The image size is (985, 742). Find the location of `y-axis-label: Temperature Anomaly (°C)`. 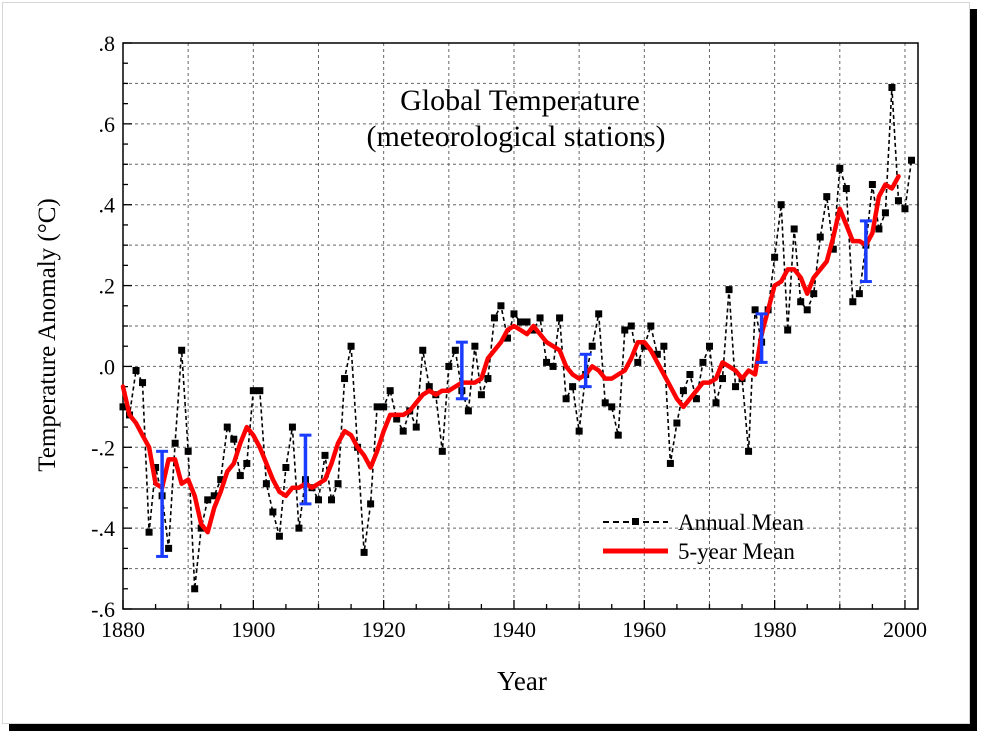

y-axis-label: Temperature Anomaly (°C) is located at coordinates (47, 334).